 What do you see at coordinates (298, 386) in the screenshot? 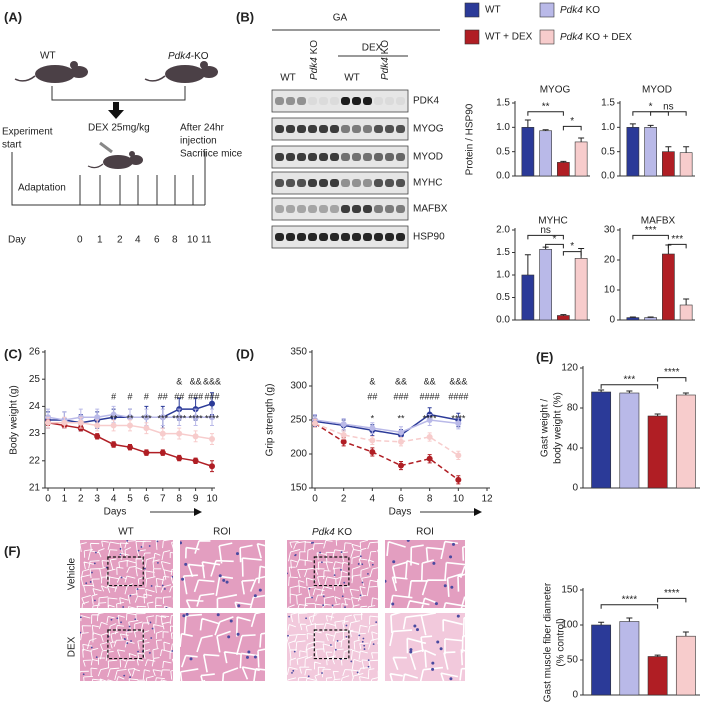
I see `y-tick-label: 300` at bounding box center [298, 386].